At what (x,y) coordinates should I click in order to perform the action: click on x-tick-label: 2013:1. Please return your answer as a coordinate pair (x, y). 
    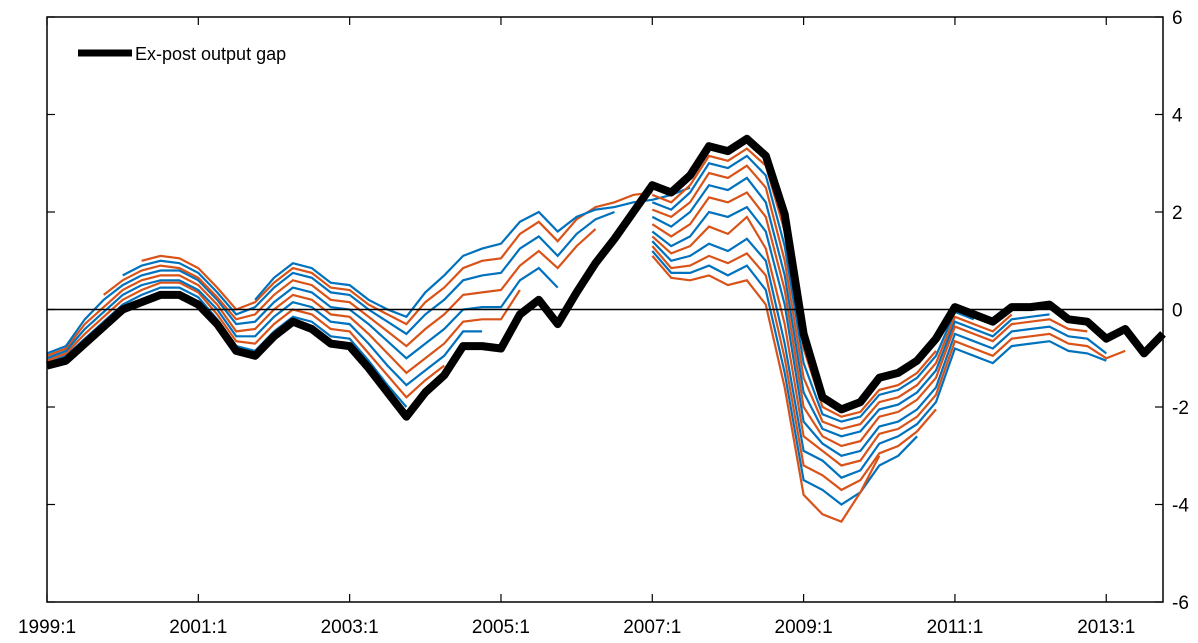
    Looking at the image, I should click on (1106, 627).